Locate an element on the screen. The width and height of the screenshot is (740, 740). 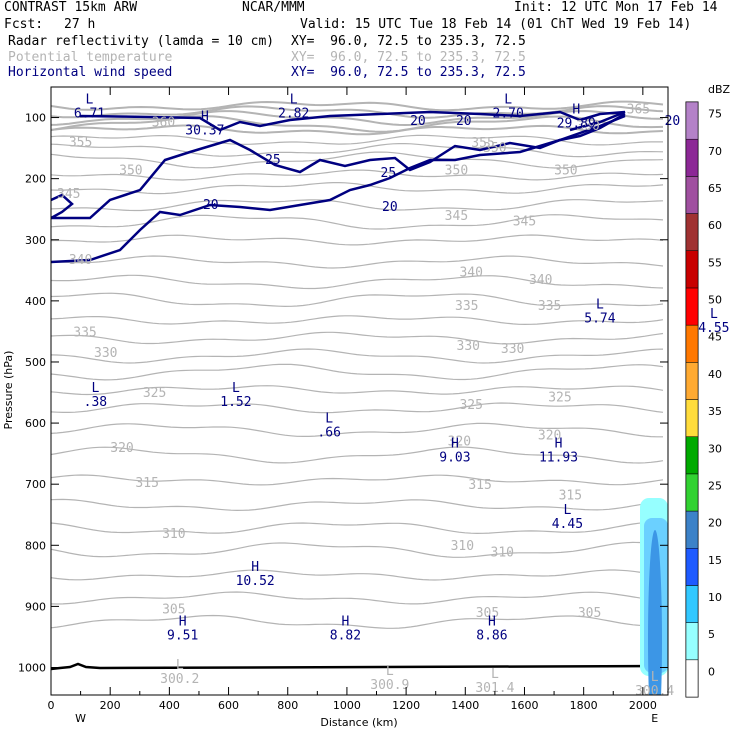
field-reflectivity-xy: XY= 96.0, 72.5 to 235.3, 72.5 is located at coordinates (408, 41).